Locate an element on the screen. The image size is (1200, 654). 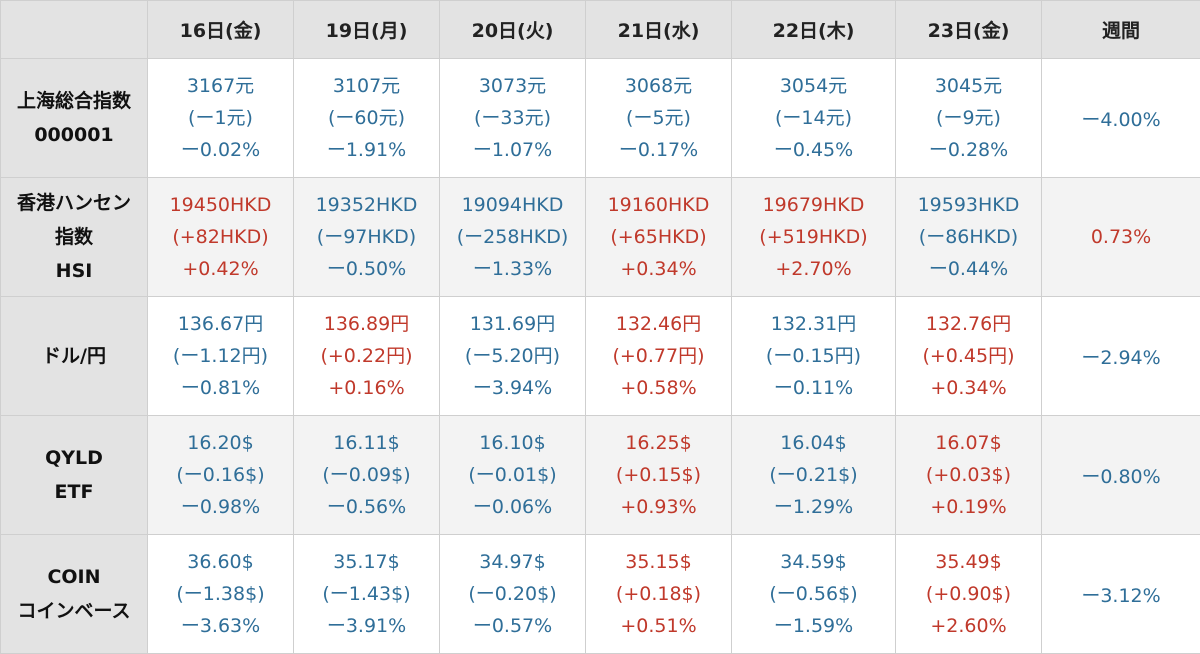
price-value: 16.10$ is located at coordinates (512, 443).